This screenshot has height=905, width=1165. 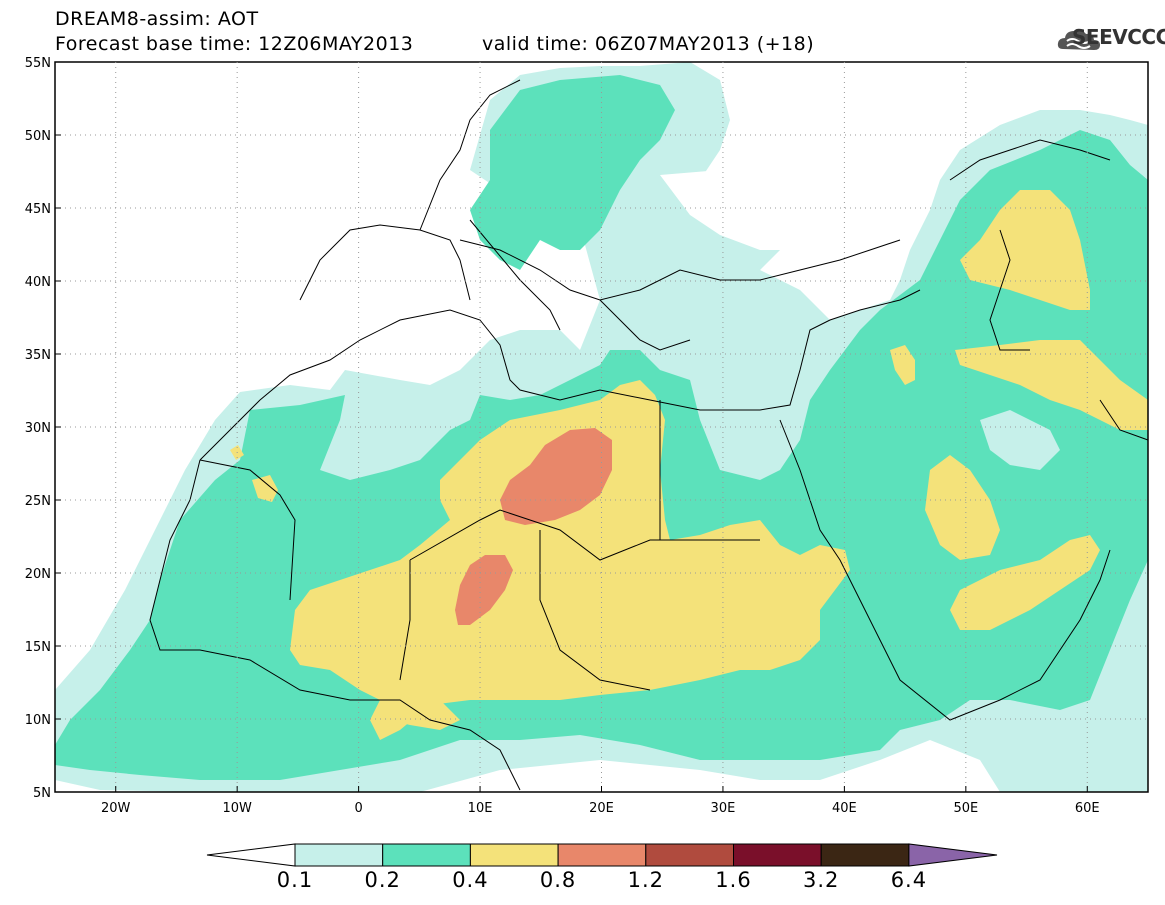 I want to click on logo-text: SEEVCCC, so click(x=1118, y=37).